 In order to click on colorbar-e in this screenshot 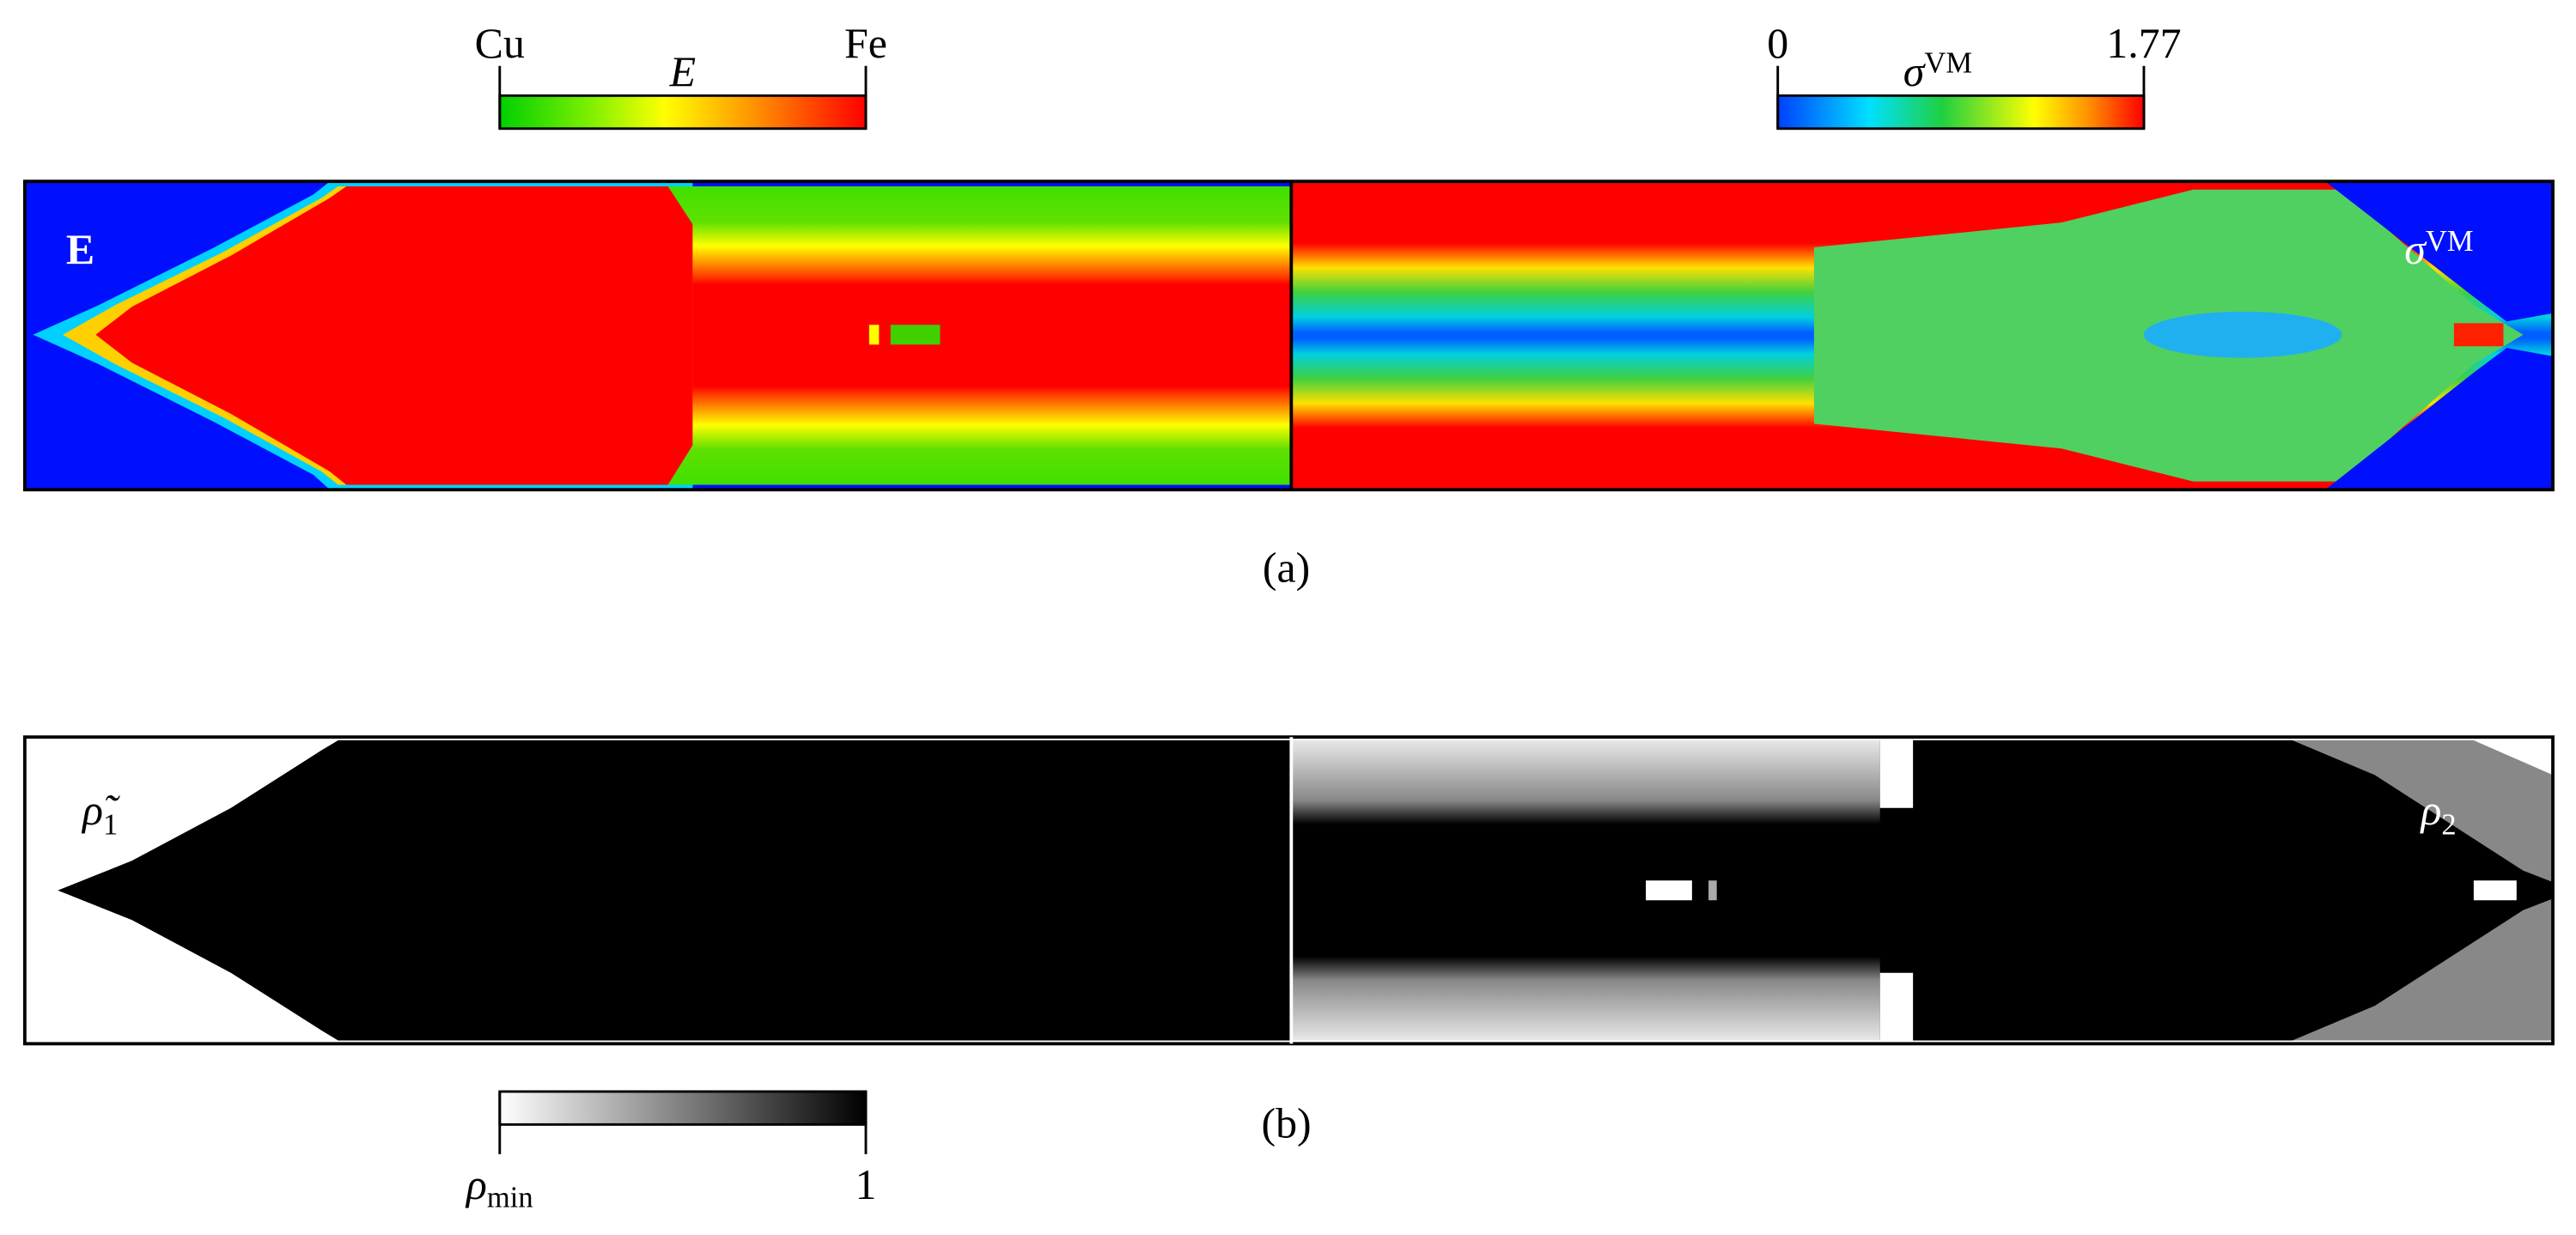, I will do `click(683, 112)`.